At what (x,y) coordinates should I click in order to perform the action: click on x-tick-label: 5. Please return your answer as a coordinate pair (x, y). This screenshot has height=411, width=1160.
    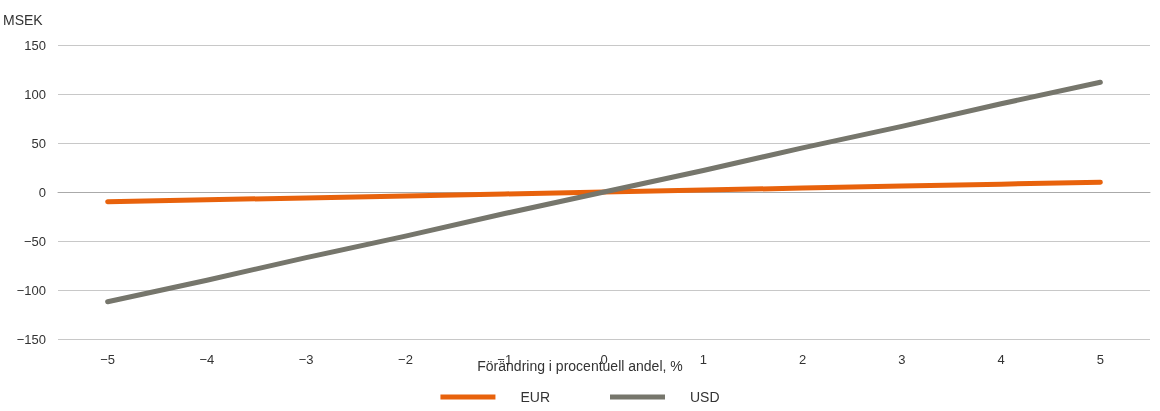
    Looking at the image, I should click on (1100, 359).